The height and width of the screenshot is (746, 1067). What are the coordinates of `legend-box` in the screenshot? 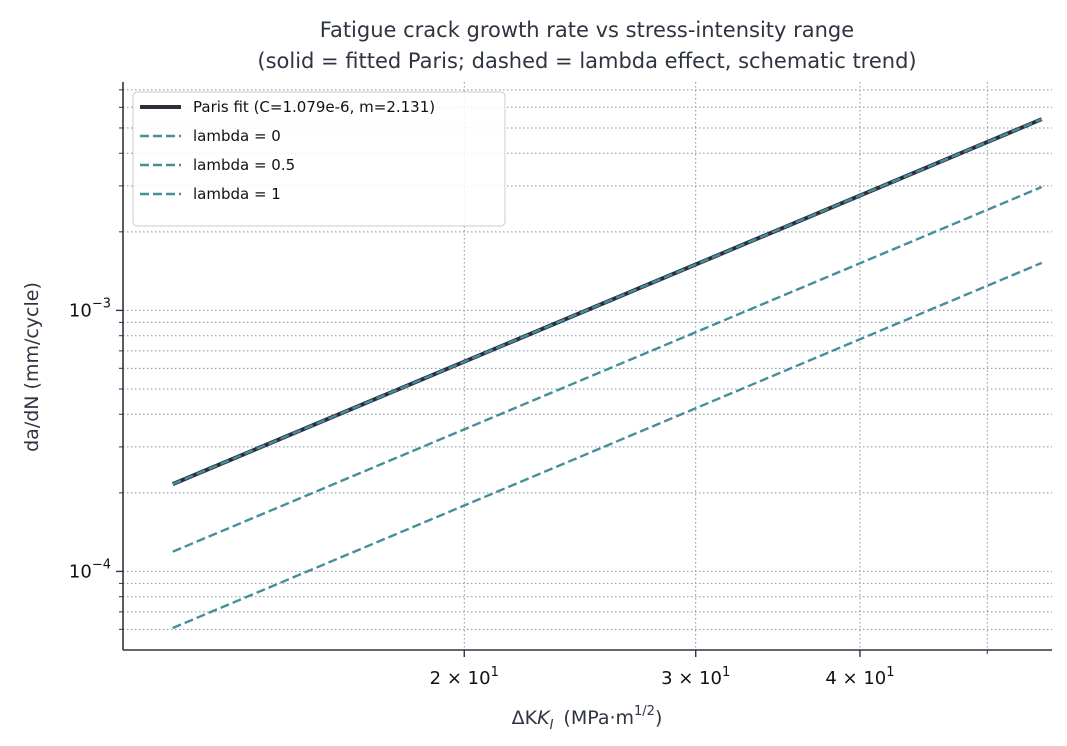 It's located at (319, 159).